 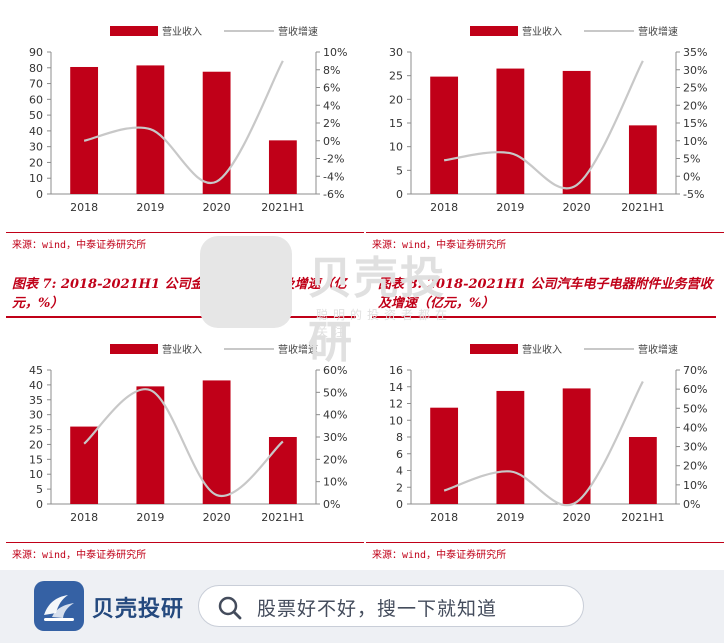 What do you see at coordinates (138, 609) in the screenshot?
I see `app-name: 贝壳投研` at bounding box center [138, 609].